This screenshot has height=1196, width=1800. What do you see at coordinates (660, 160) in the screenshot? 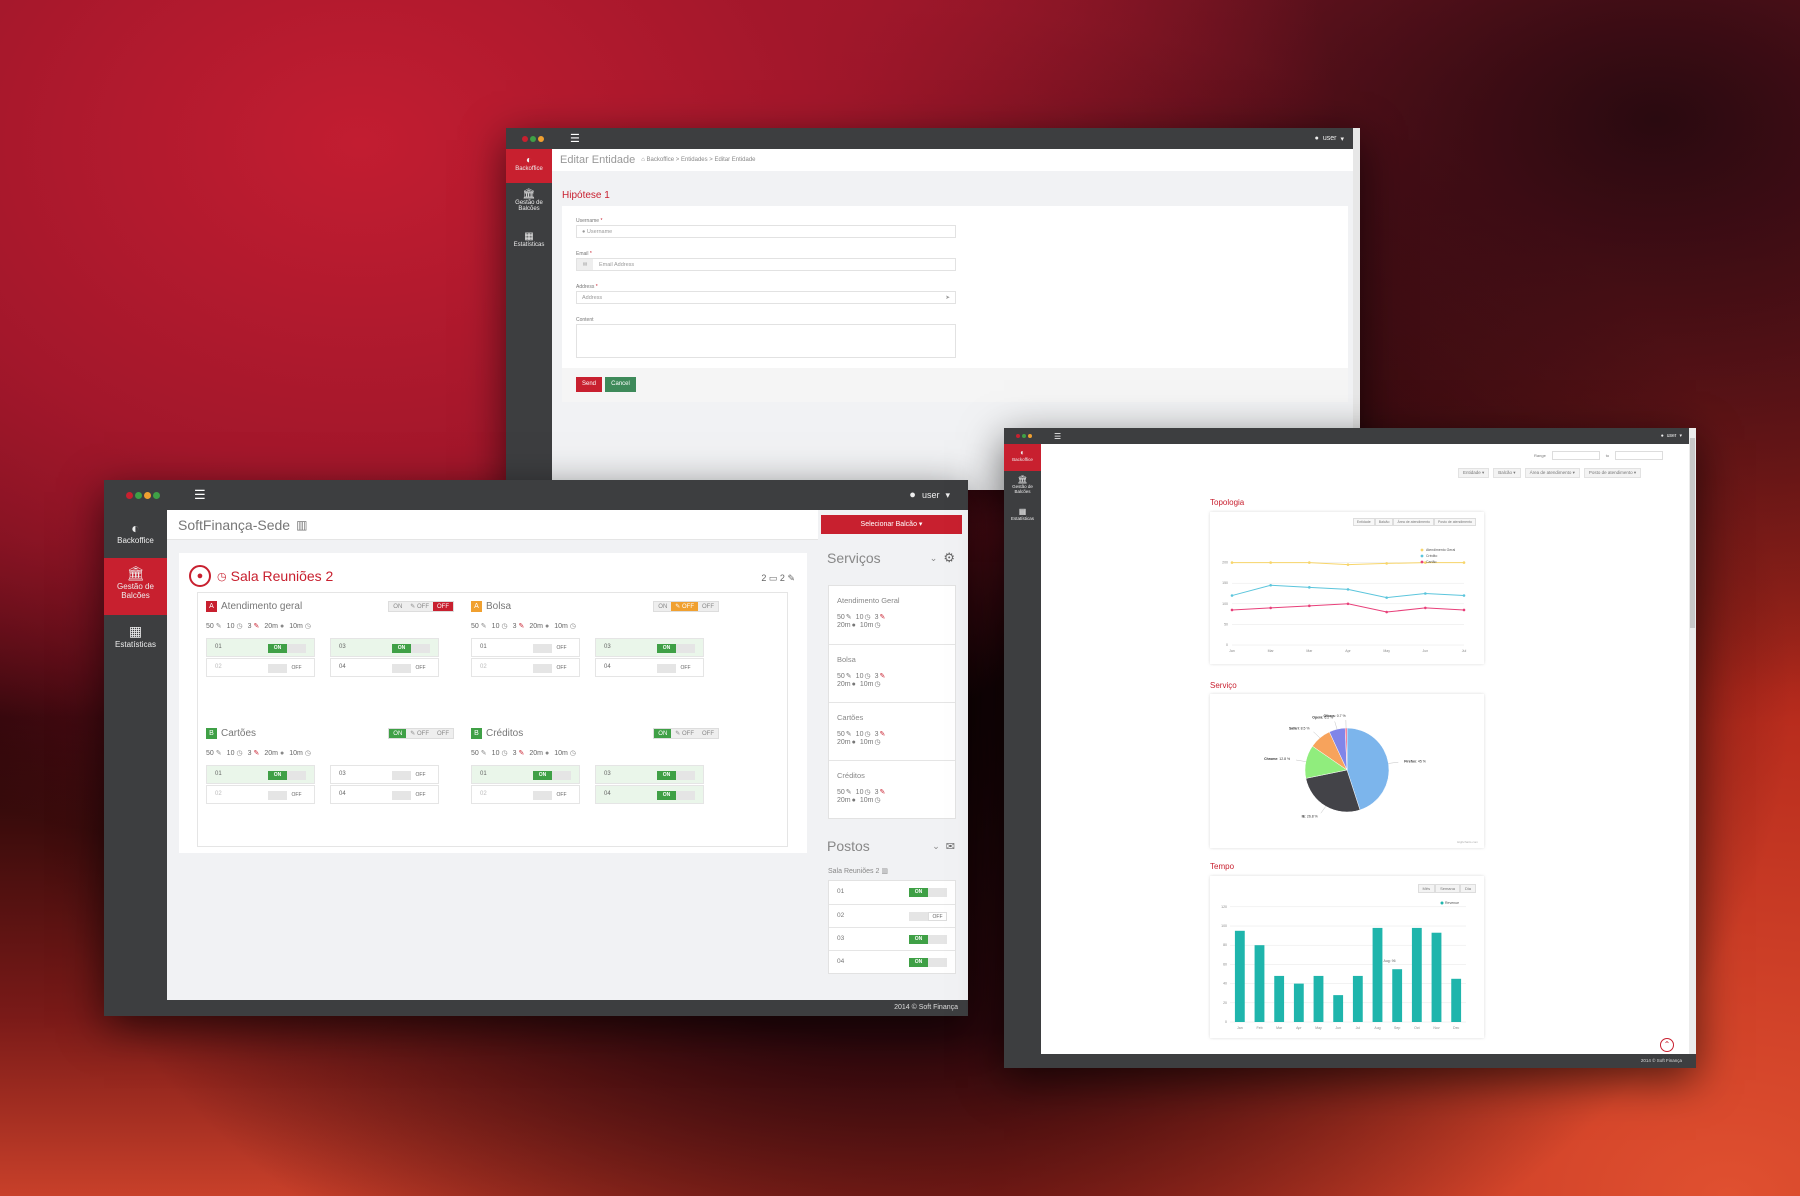
I see `breadcrumb-item: Backoffice` at bounding box center [660, 160].